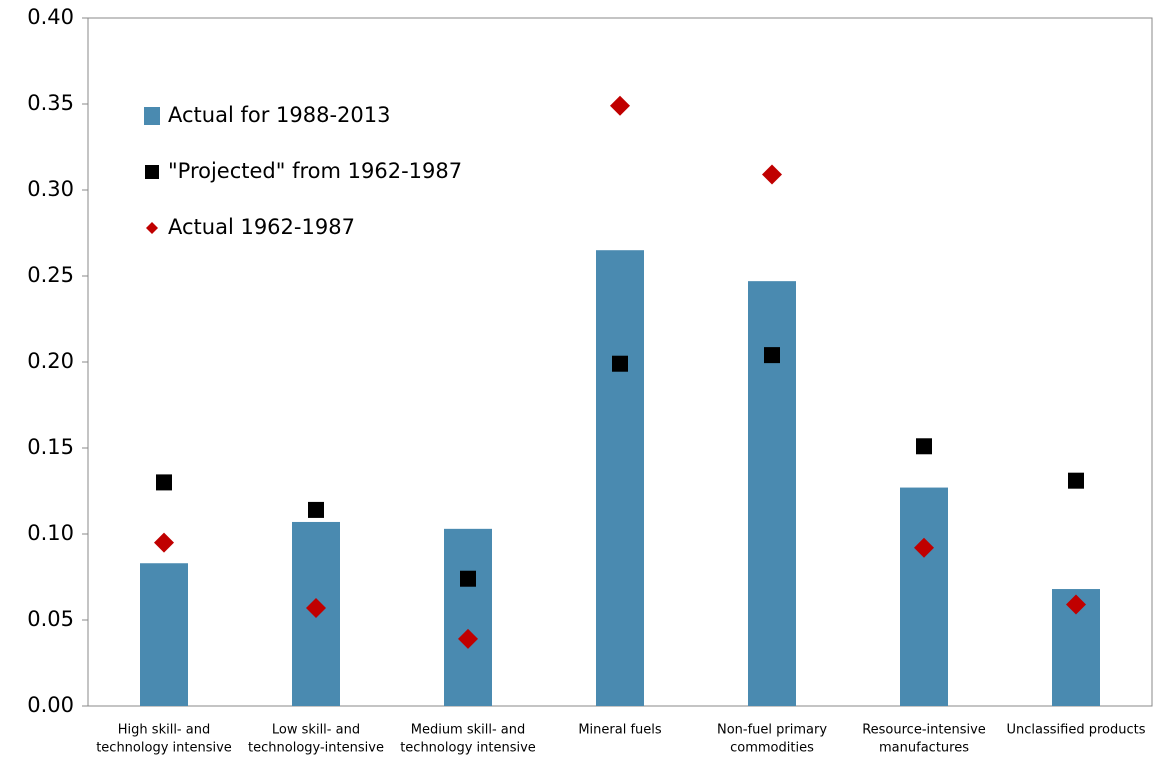 This screenshot has width=1156, height=765. What do you see at coordinates (279, 115) in the screenshot?
I see `legend-label: Actual for 1988-2013` at bounding box center [279, 115].